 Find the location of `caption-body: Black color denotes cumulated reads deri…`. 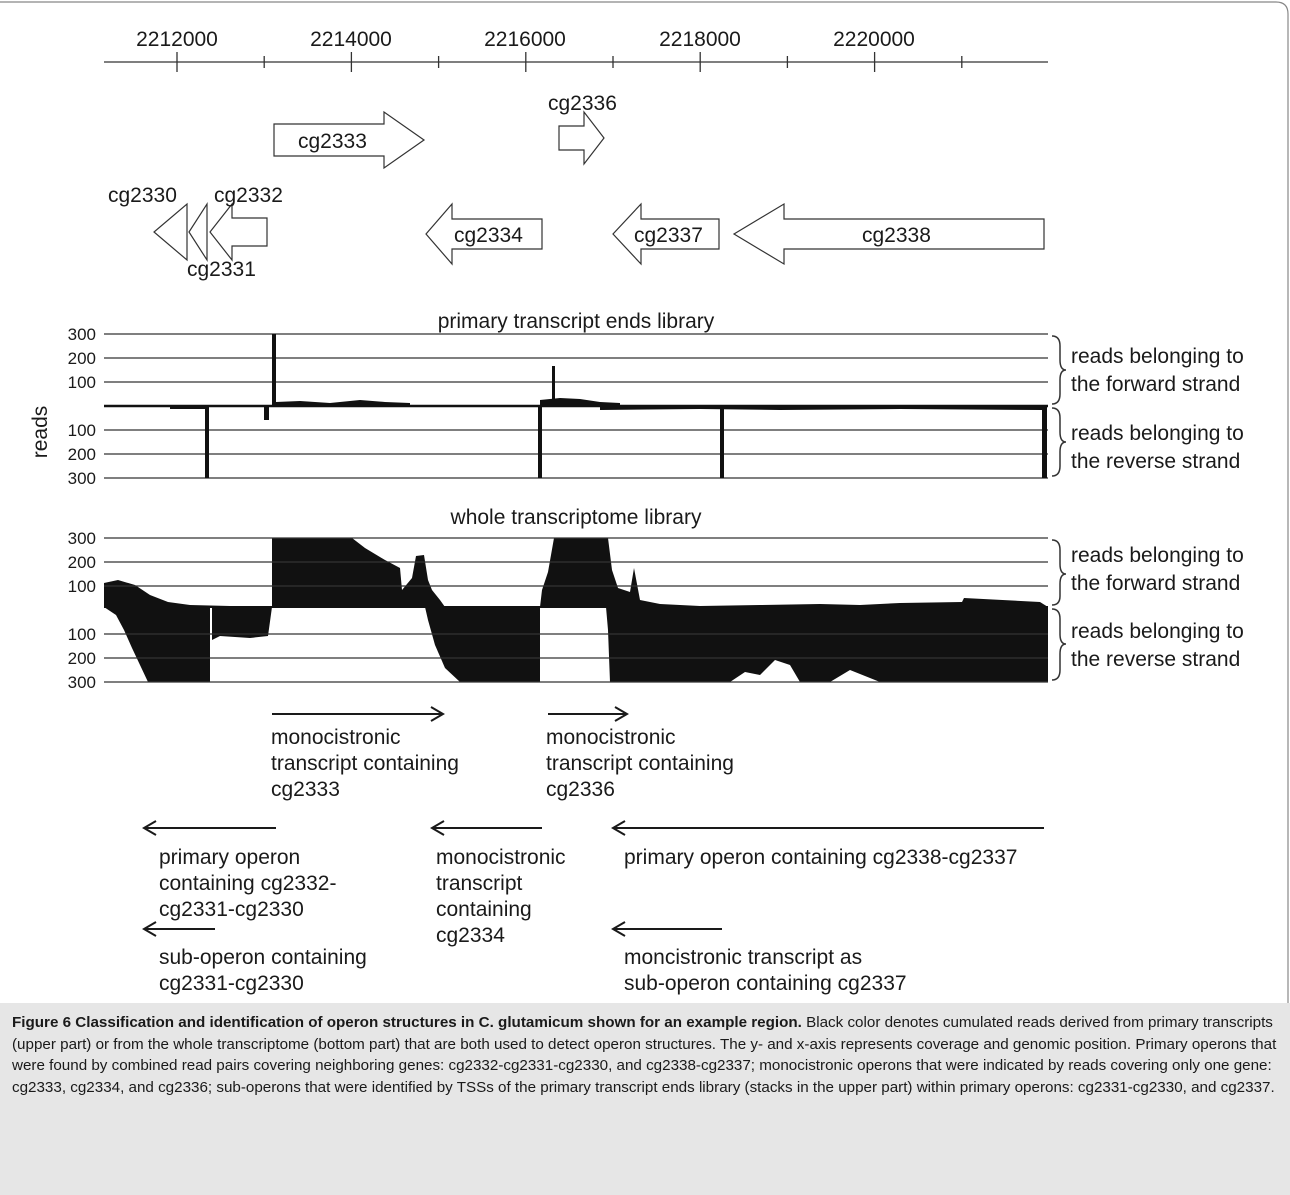

caption-body: Black color denotes cumulated reads deri… is located at coordinates (644, 1055).